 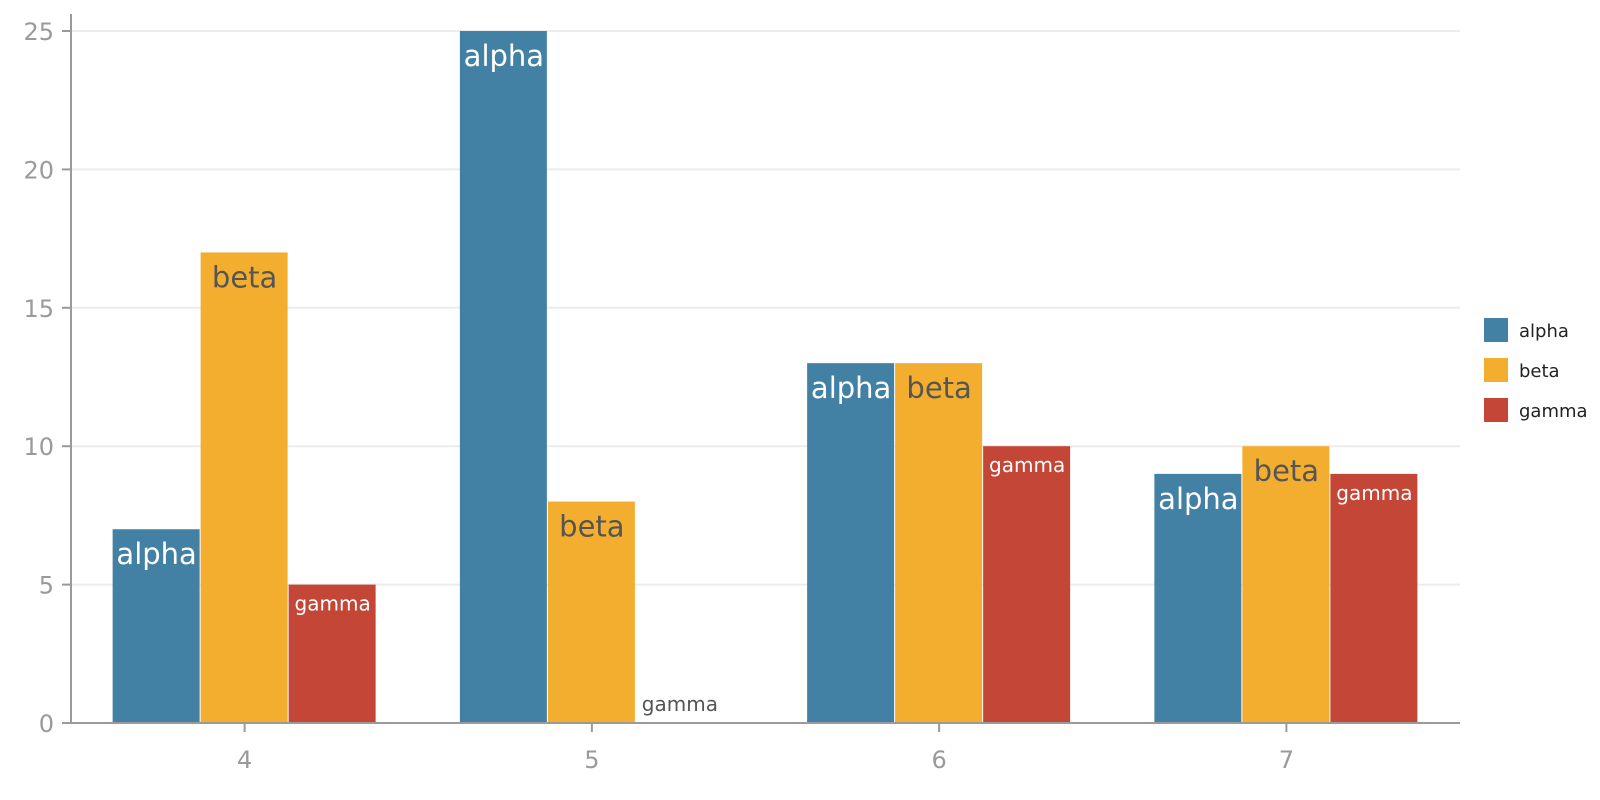 I want to click on legend-label: beta, so click(x=1539, y=371).